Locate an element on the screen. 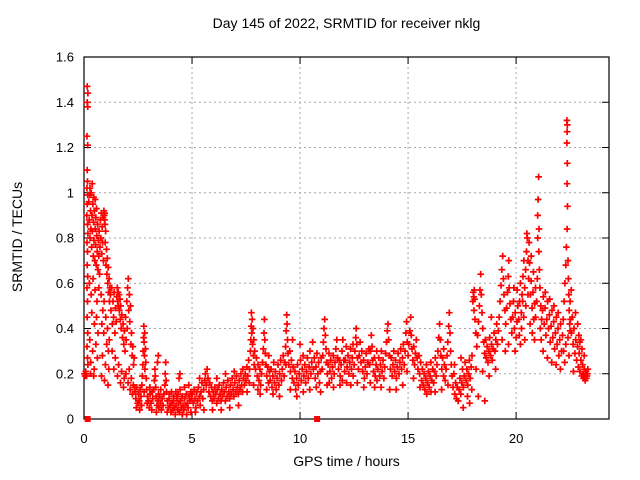  y-tick-label: 0.6 is located at coordinates (65, 283).